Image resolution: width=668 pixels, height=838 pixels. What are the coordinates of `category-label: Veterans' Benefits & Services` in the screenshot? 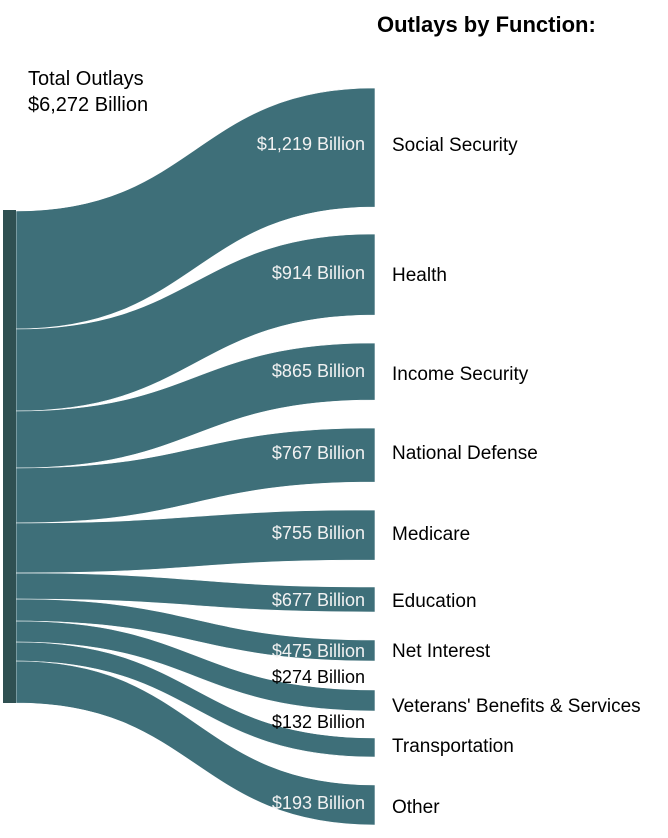 It's located at (516, 706).